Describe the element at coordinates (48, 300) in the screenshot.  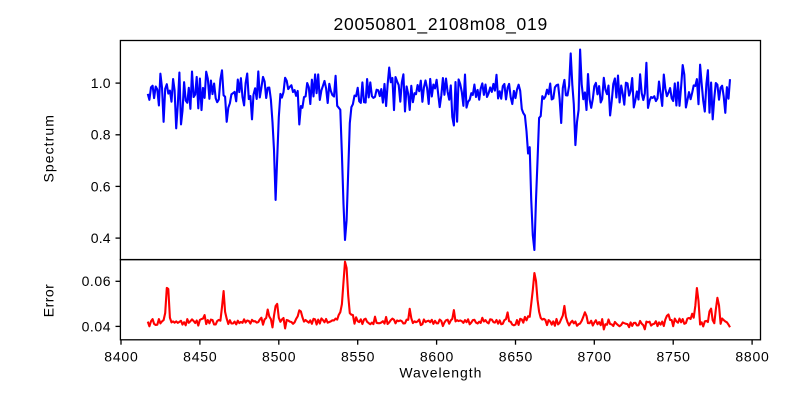
I see `svg-text: Error` at that location.